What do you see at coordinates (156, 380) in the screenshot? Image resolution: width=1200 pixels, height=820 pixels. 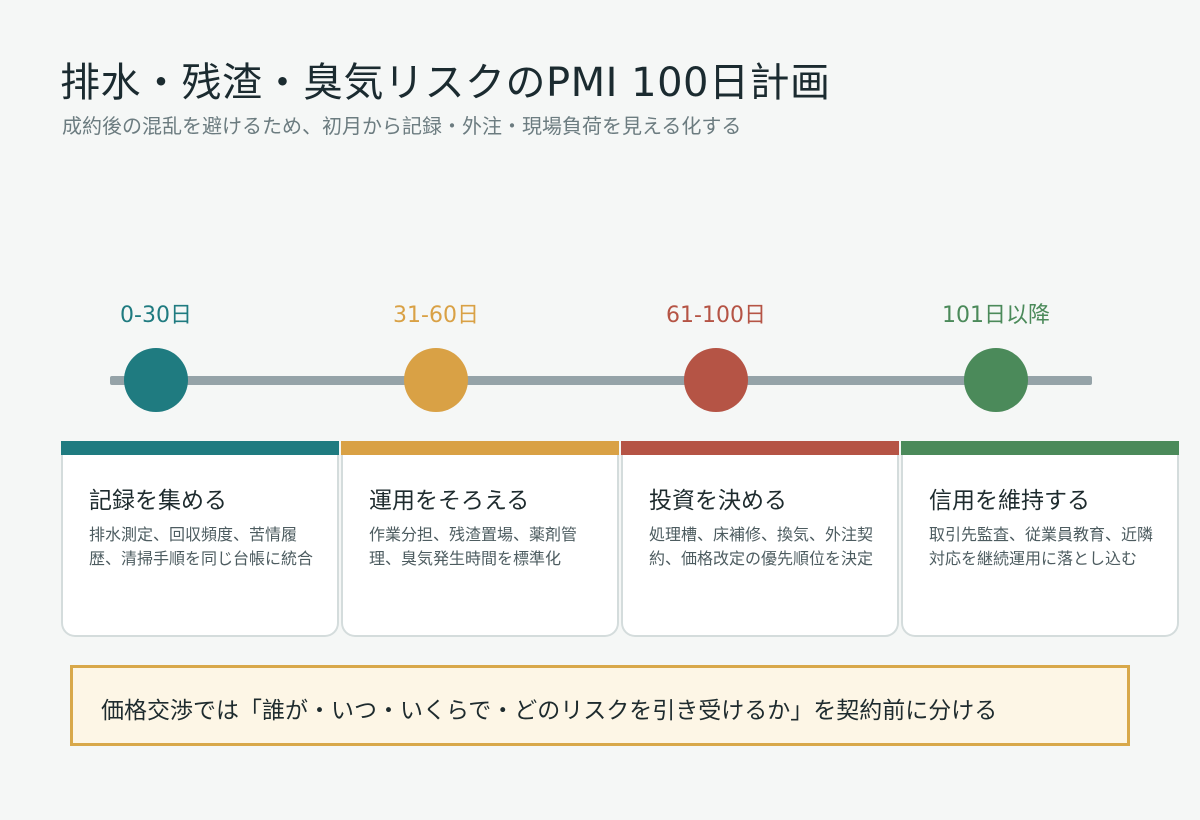 I see `phase-1-marker` at bounding box center [156, 380].